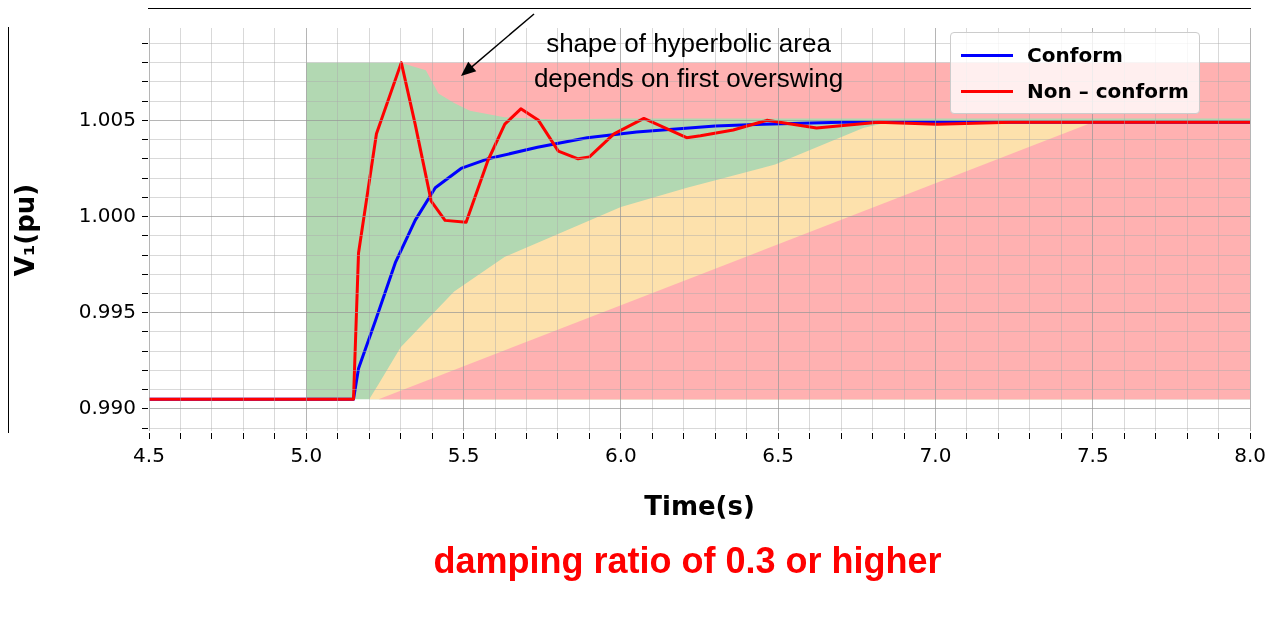 The image size is (1280, 625). What do you see at coordinates (778, 455) in the screenshot?
I see `x-tick-label: 6.5` at bounding box center [778, 455].